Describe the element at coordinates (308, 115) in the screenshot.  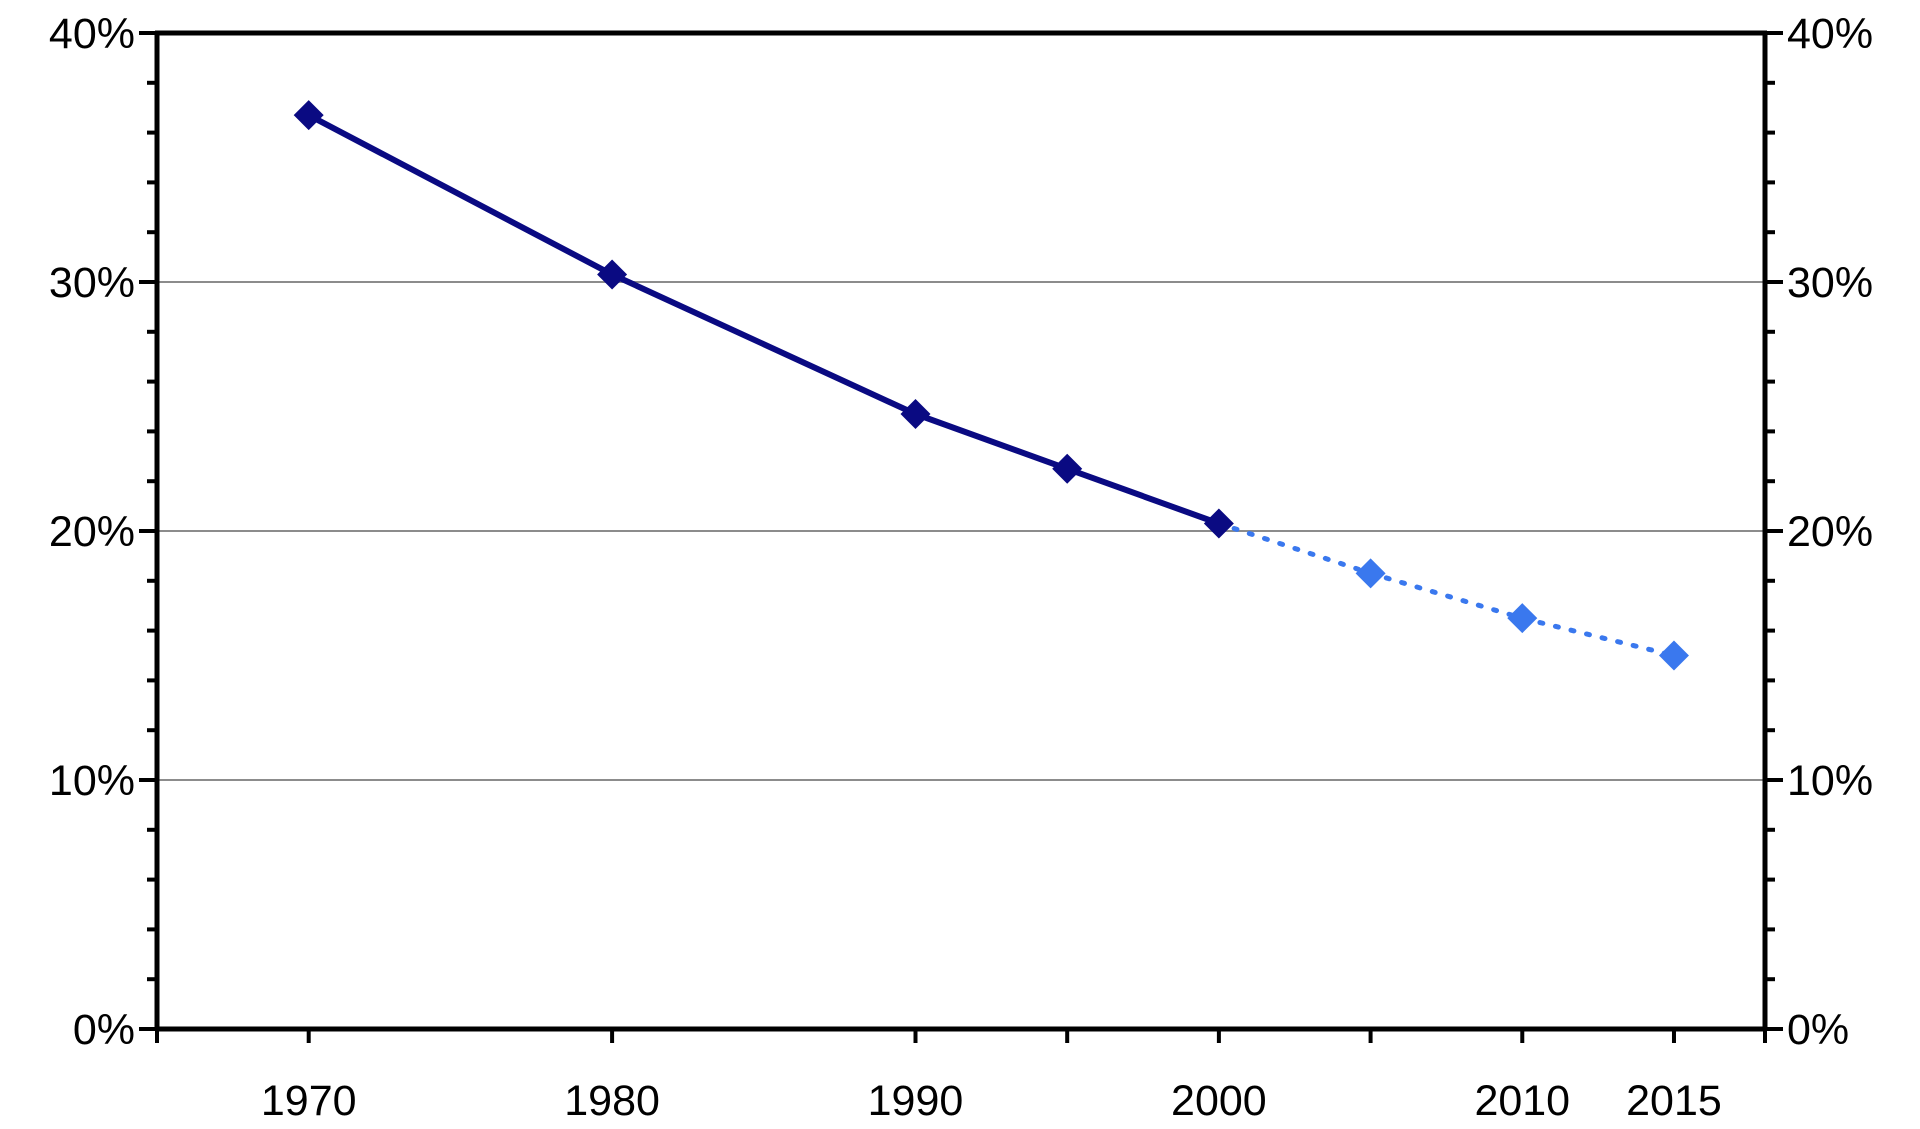
I see `data-point-1970` at that location.